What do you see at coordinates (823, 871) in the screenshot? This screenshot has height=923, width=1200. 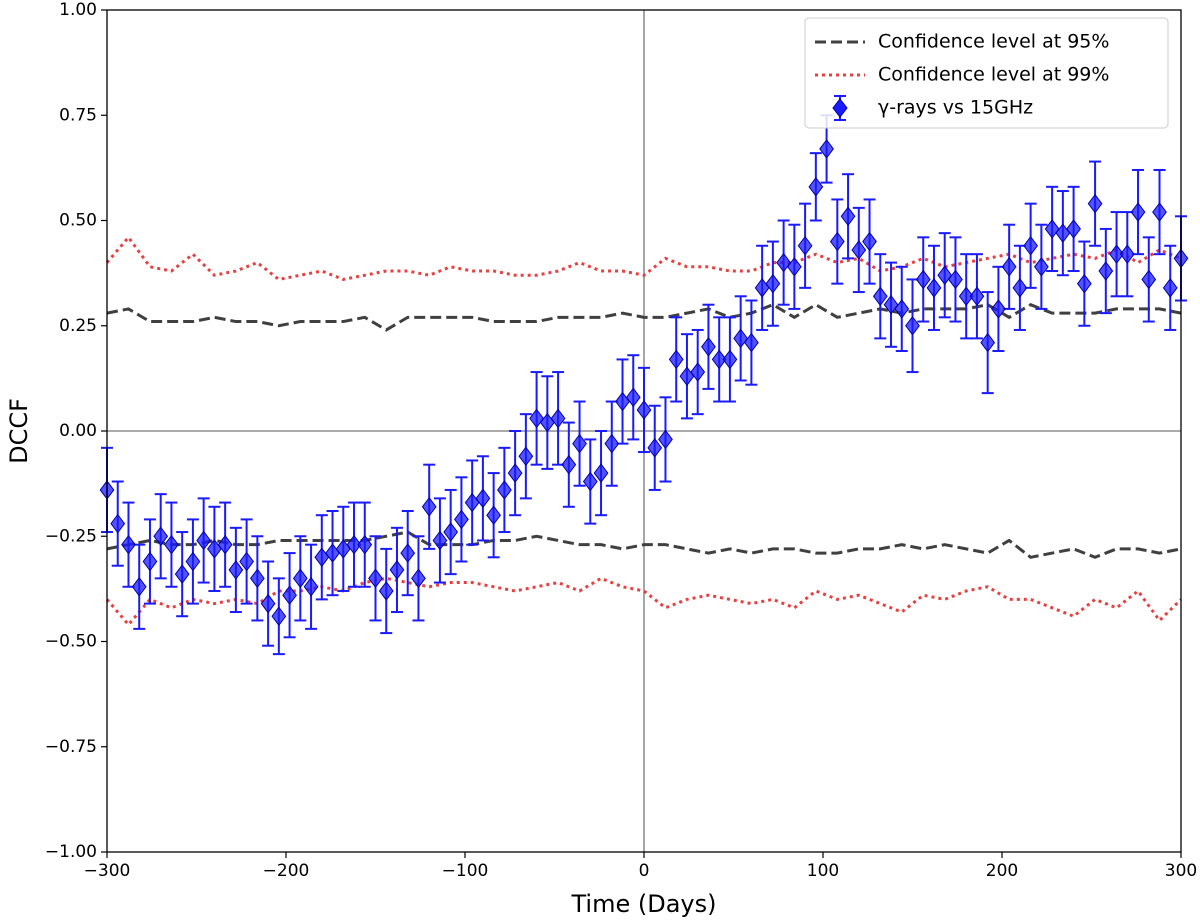 I see `x-tick-label: 100` at bounding box center [823, 871].